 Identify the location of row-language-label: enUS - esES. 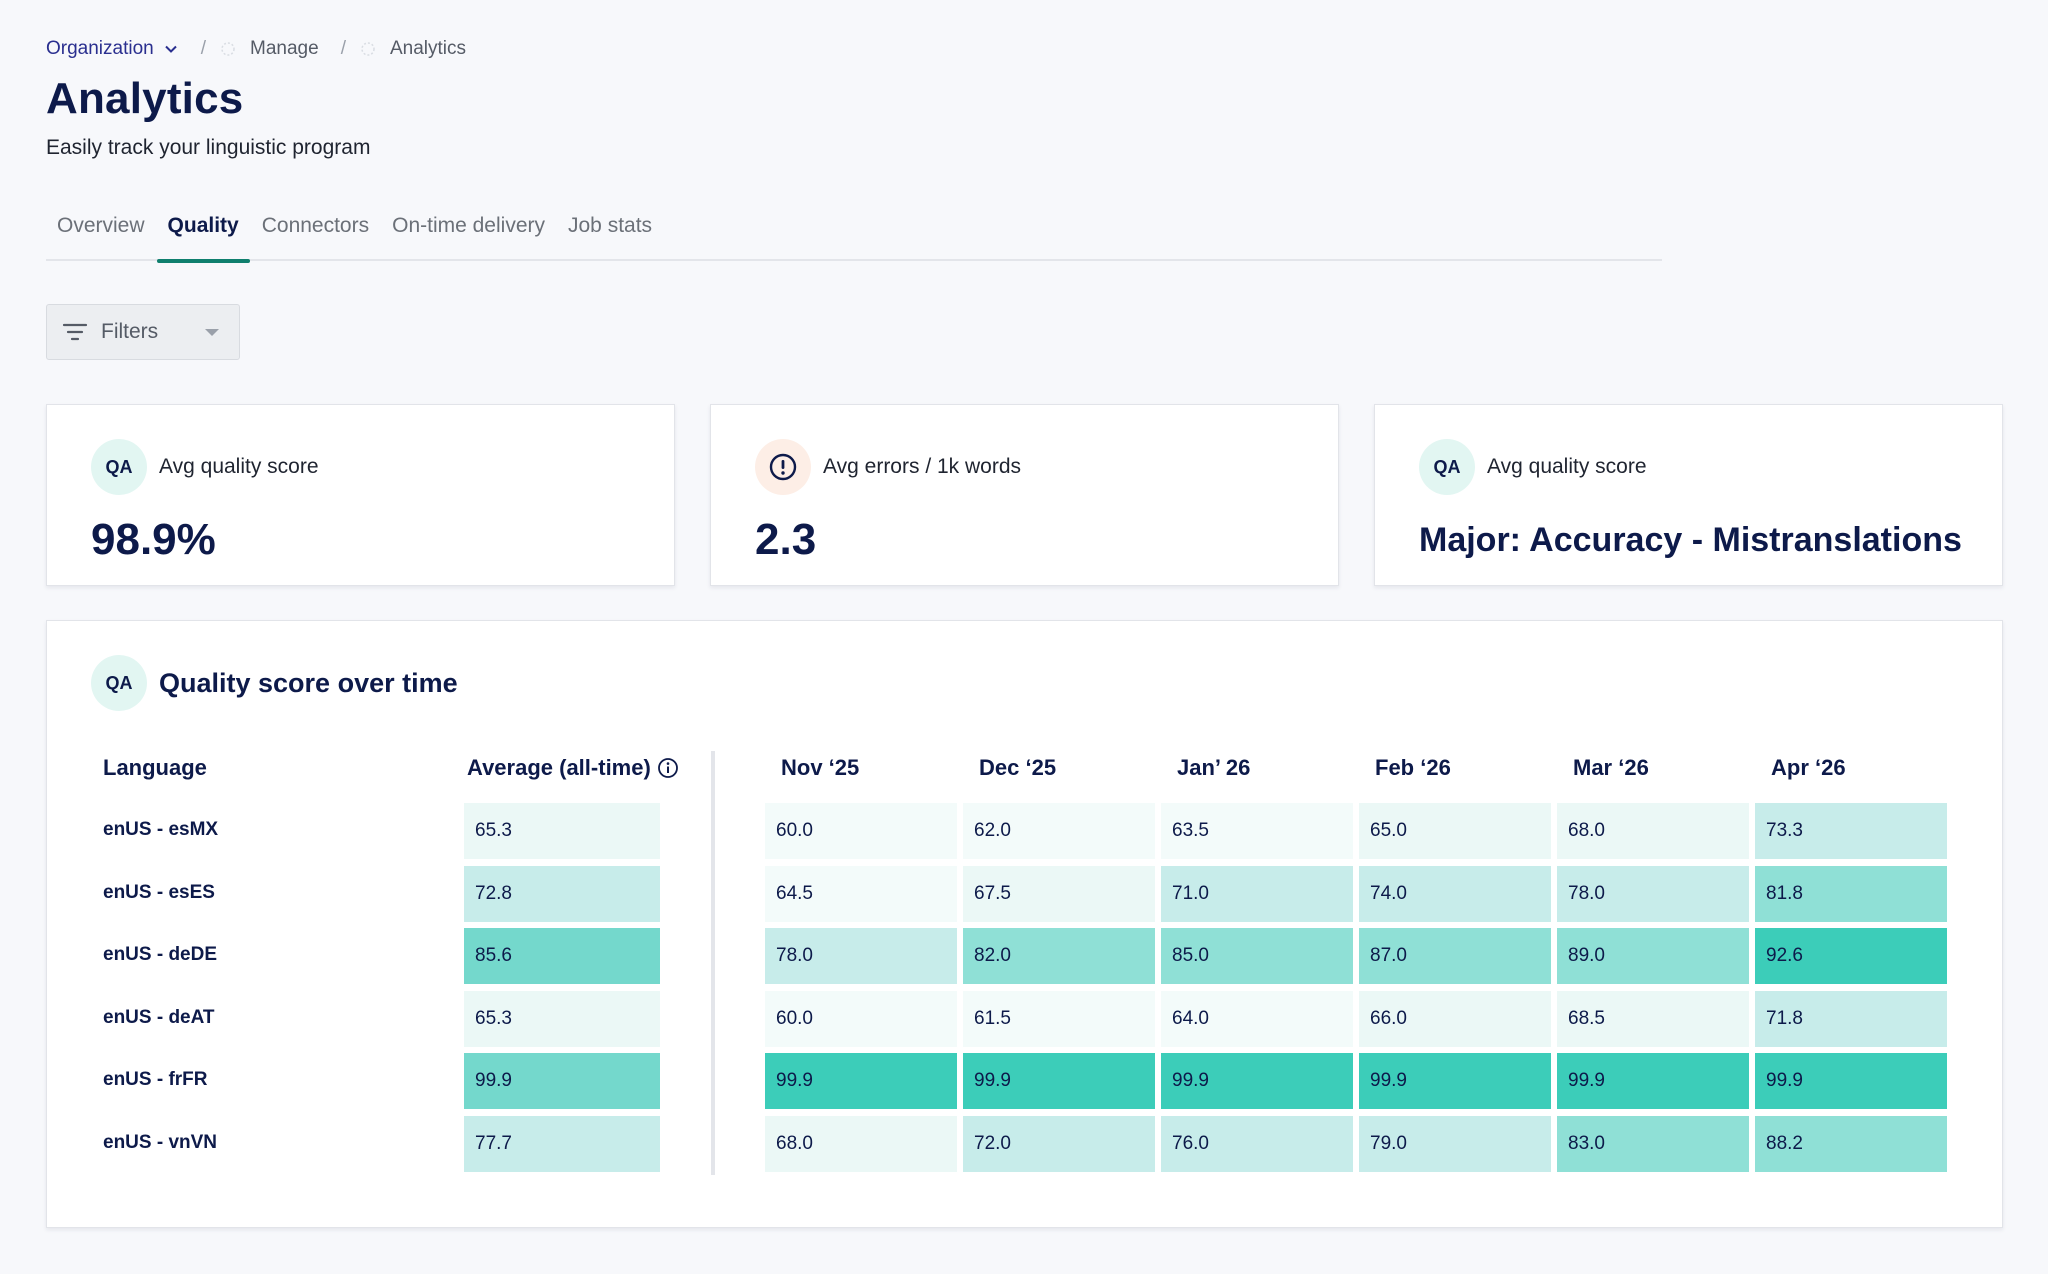
(159, 892).